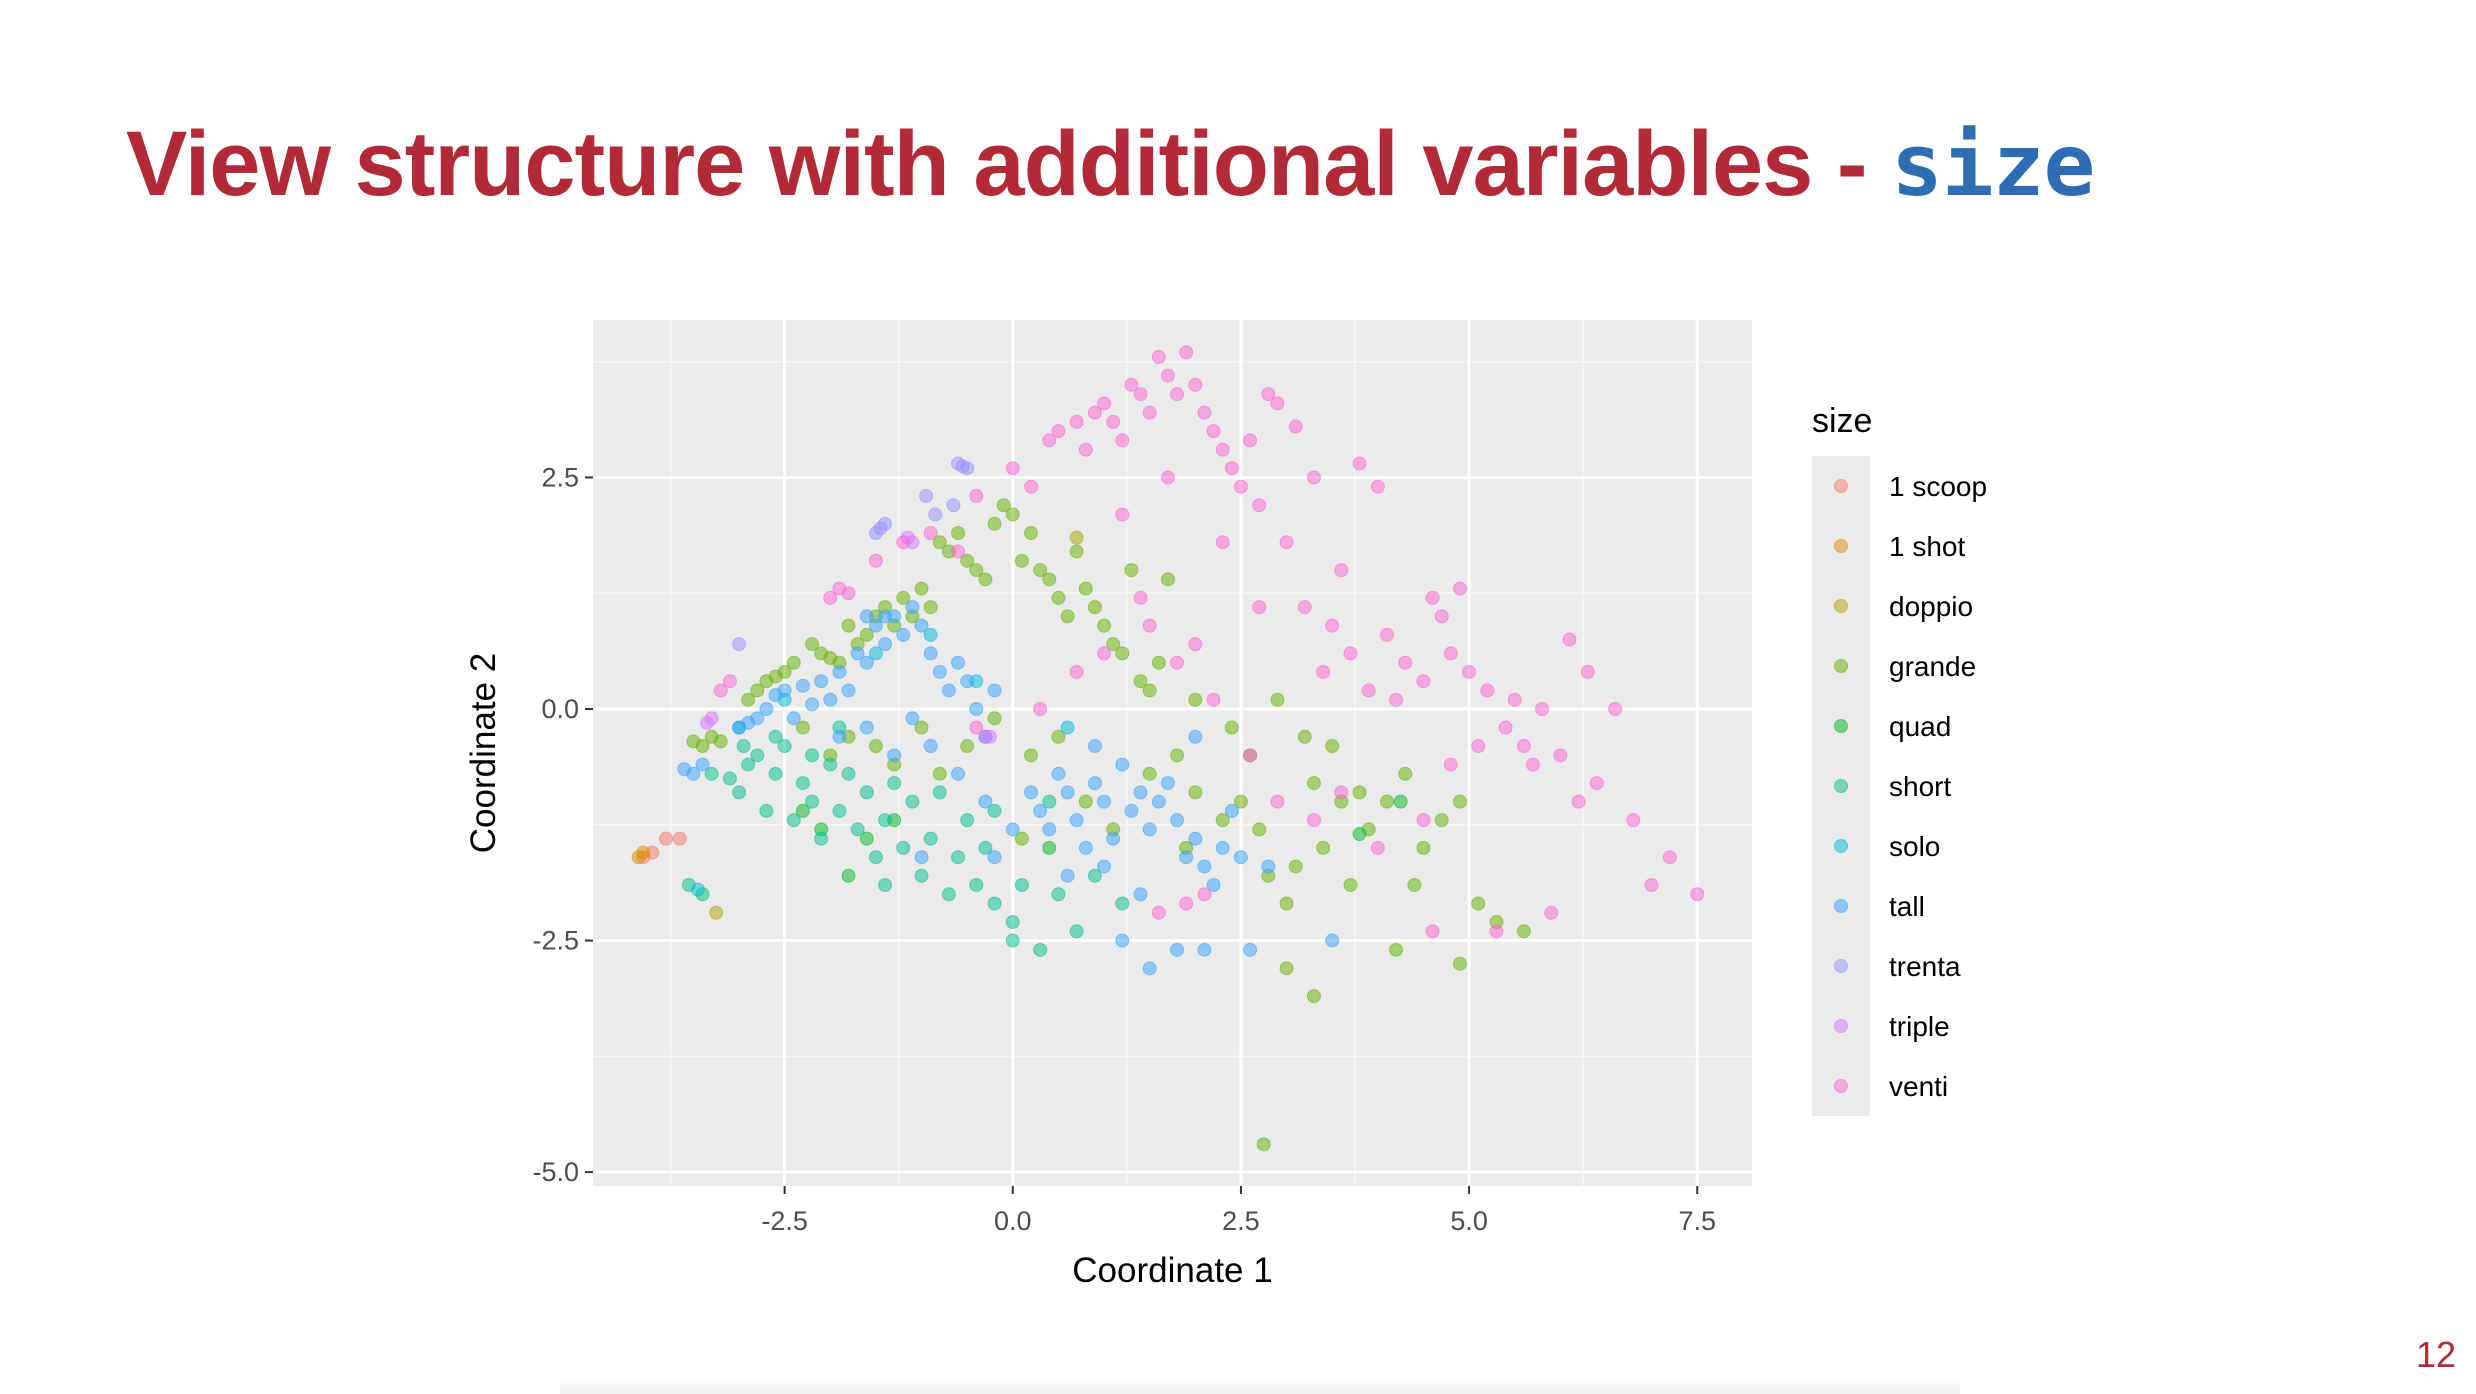 The image size is (2476, 1394). I want to click on x-axis-label: Coordinate 1, so click(1172, 1270).